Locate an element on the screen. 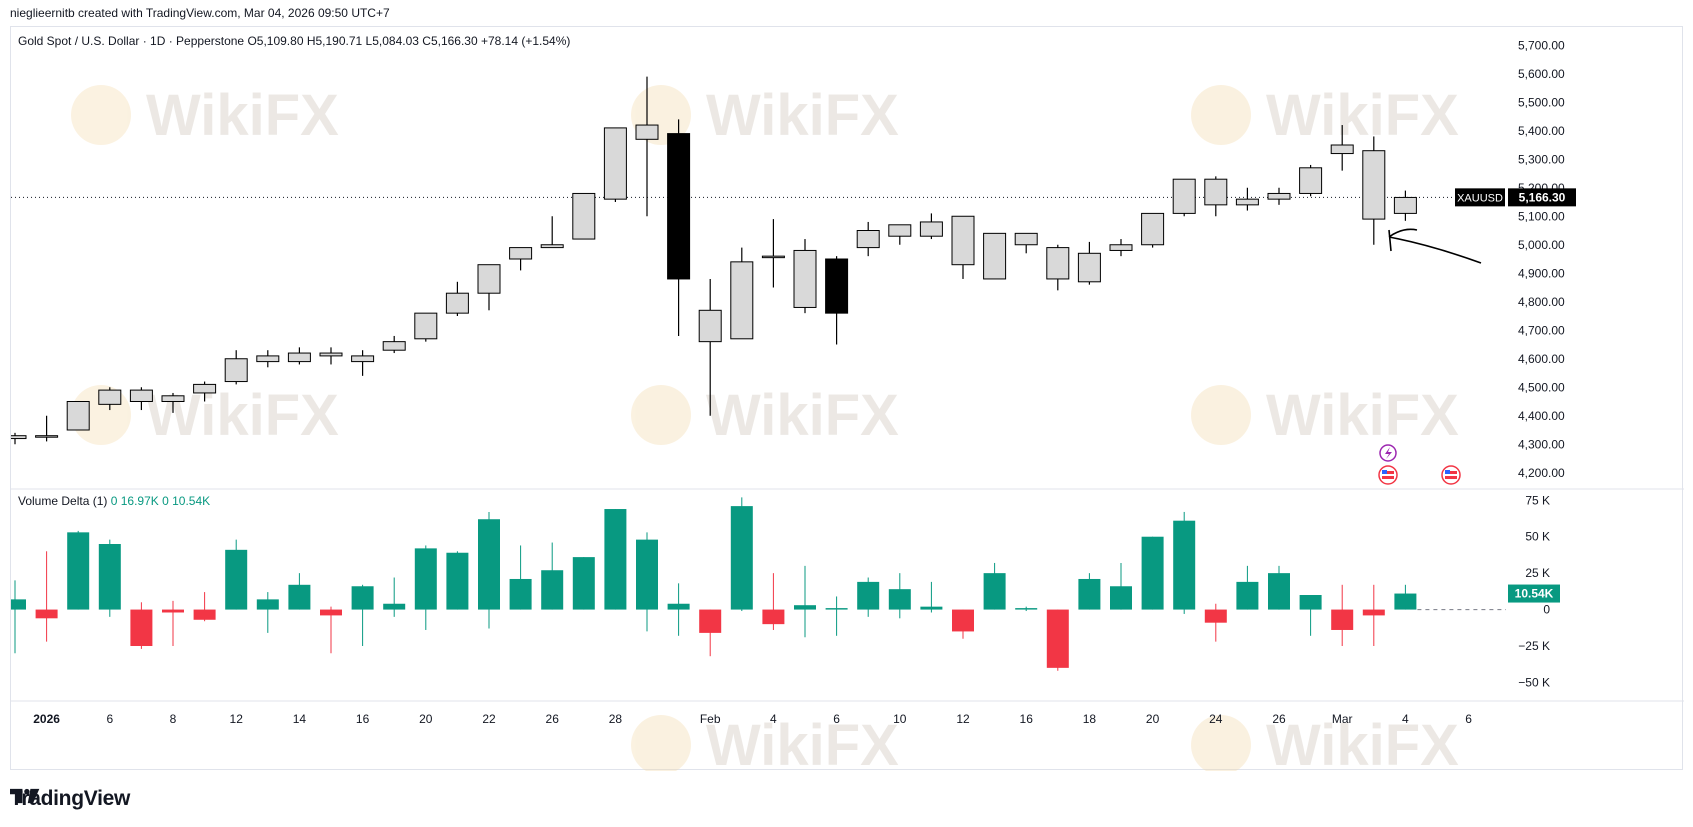 The height and width of the screenshot is (827, 1693). watermark-7: WikiFX is located at coordinates (1325, 742).